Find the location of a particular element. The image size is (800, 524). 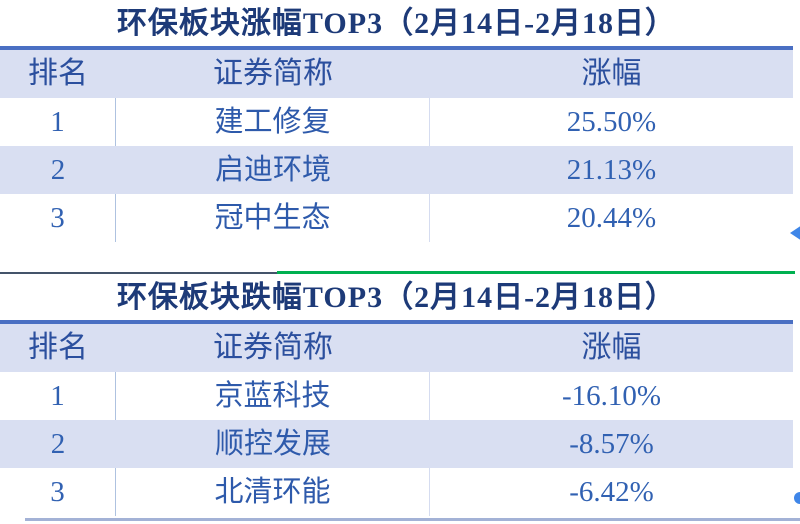

table-row: 3 北清环能 -6.42% is located at coordinates (396, 492).